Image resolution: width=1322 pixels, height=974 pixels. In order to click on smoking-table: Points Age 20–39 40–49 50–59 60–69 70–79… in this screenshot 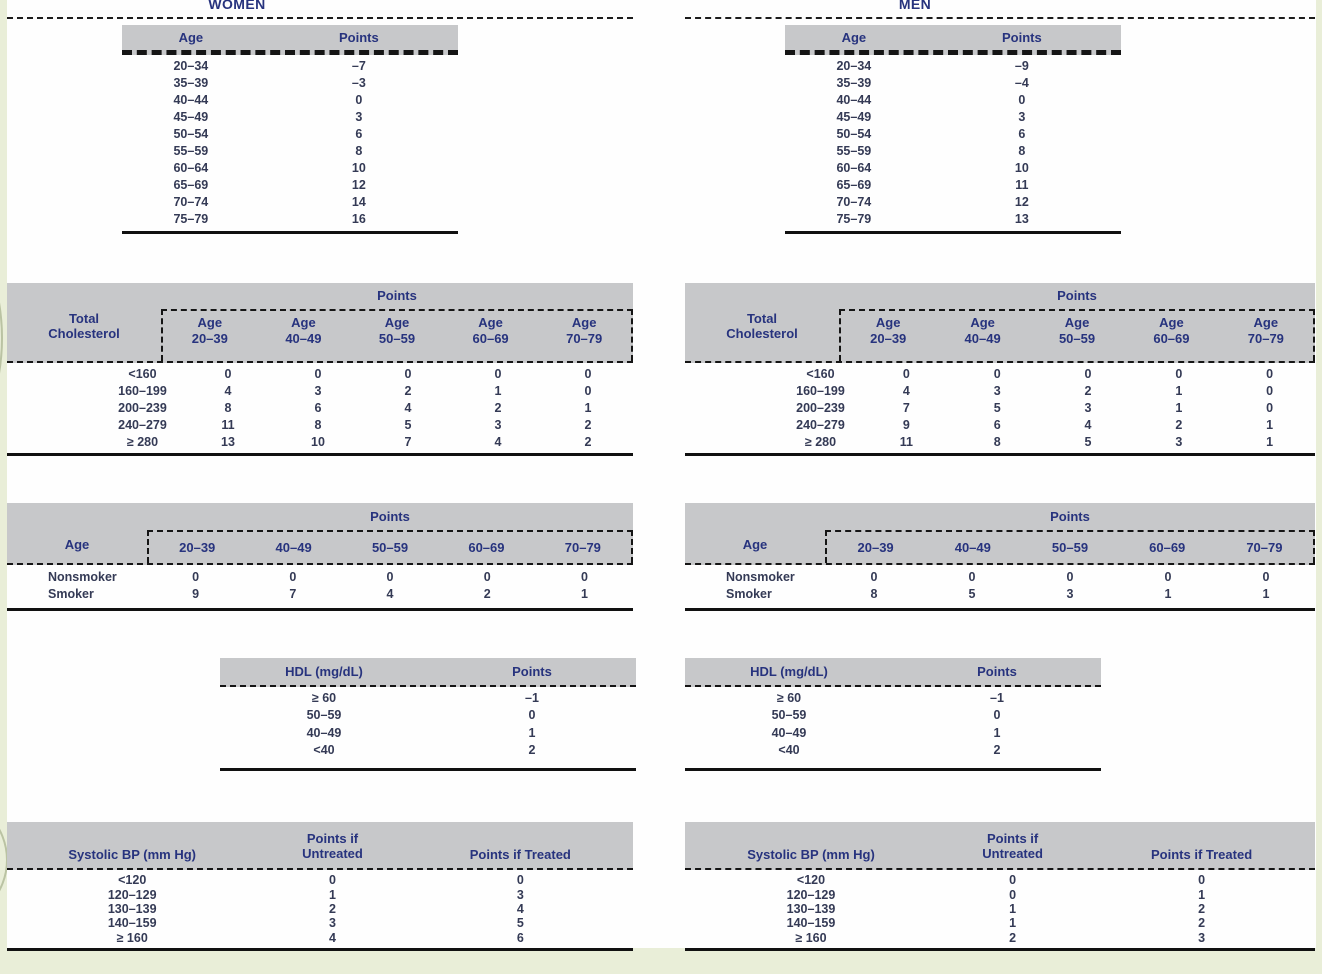, I will do `click(320, 557)`.